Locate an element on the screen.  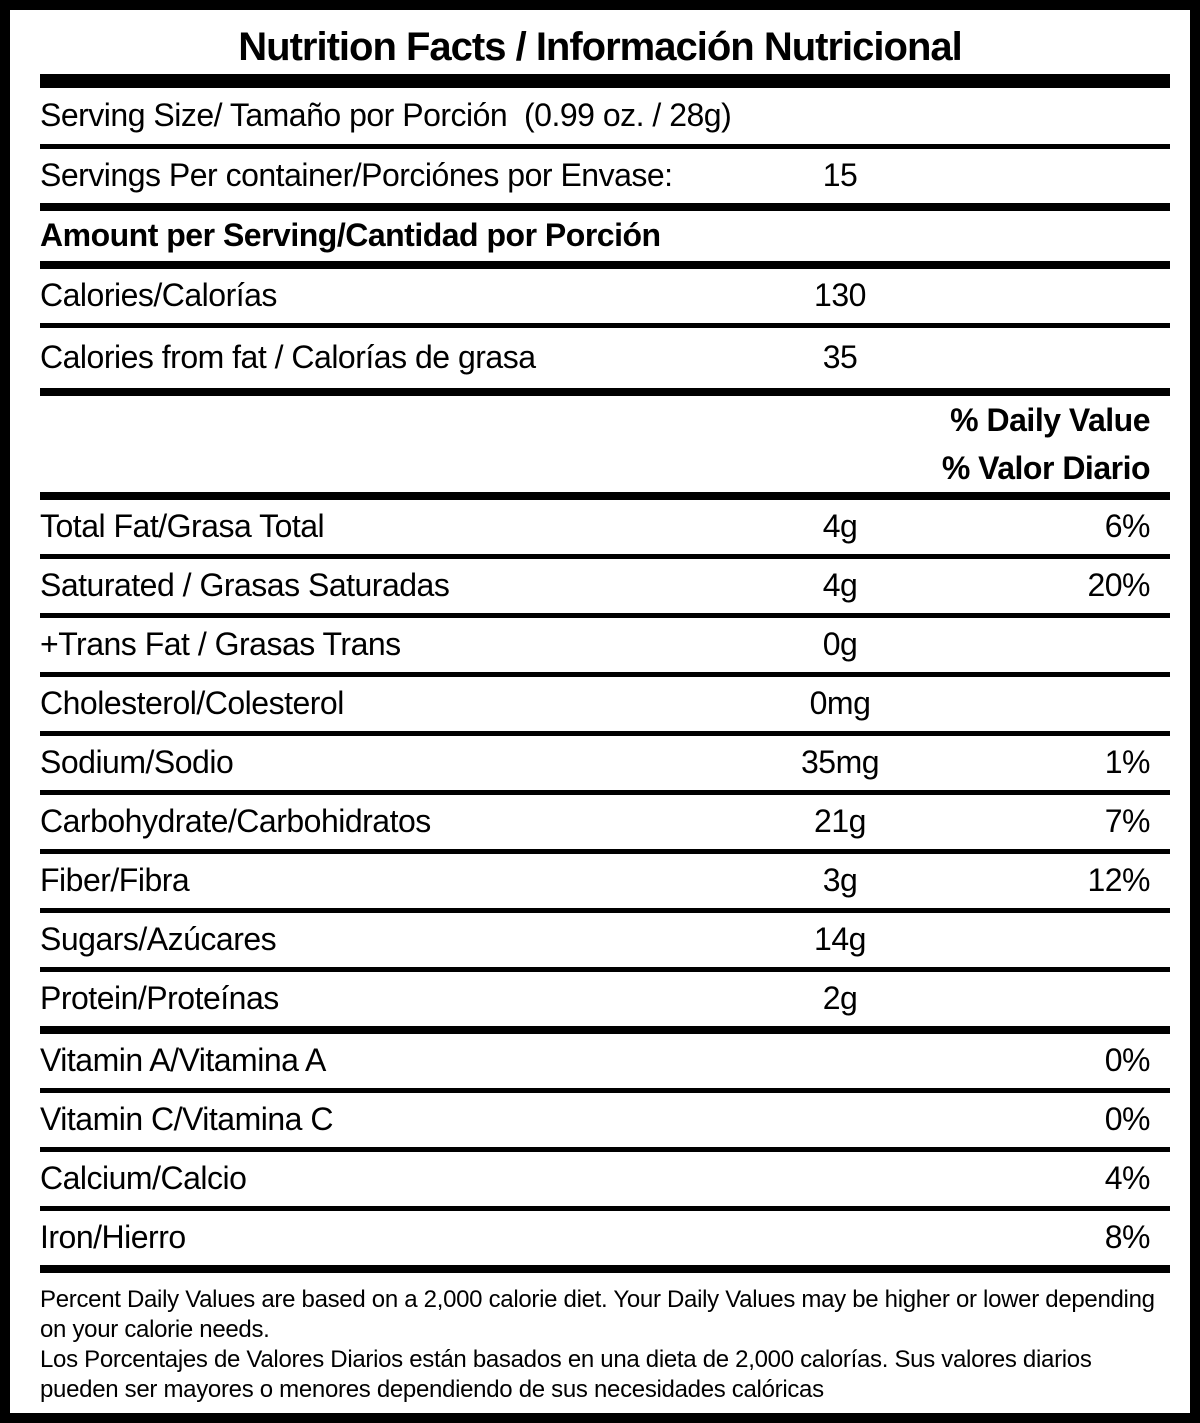
nutrient-amount: 0mg is located at coordinates (840, 703).